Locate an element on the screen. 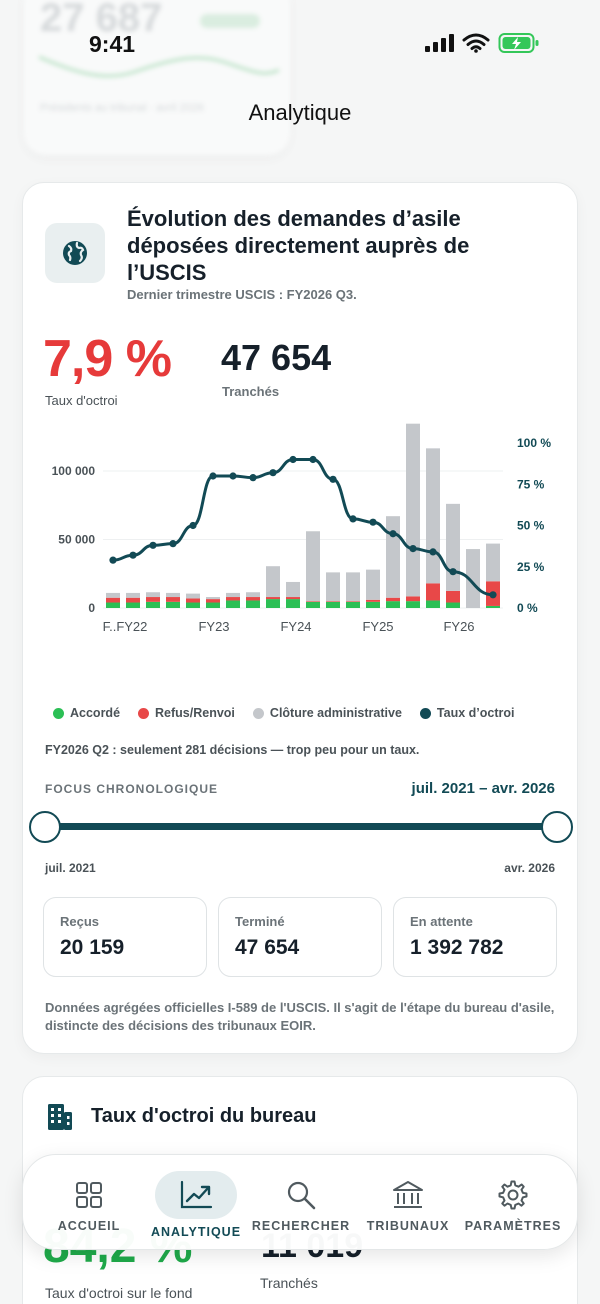 The image size is (600, 1304). focus-range: juil. 2021 – avr. 2026 is located at coordinates (483, 788).